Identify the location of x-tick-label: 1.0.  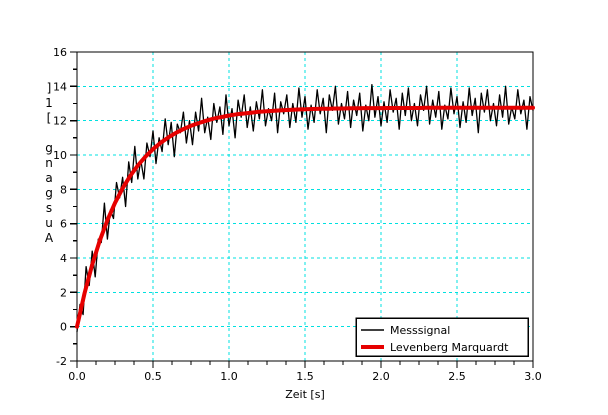
(229, 376).